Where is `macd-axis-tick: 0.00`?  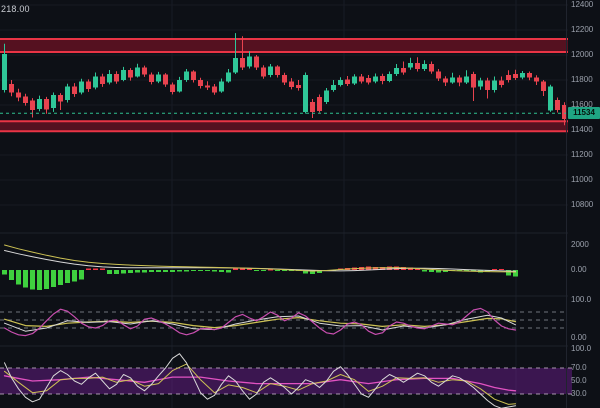
macd-axis-tick: 0.00 is located at coordinates (579, 269).